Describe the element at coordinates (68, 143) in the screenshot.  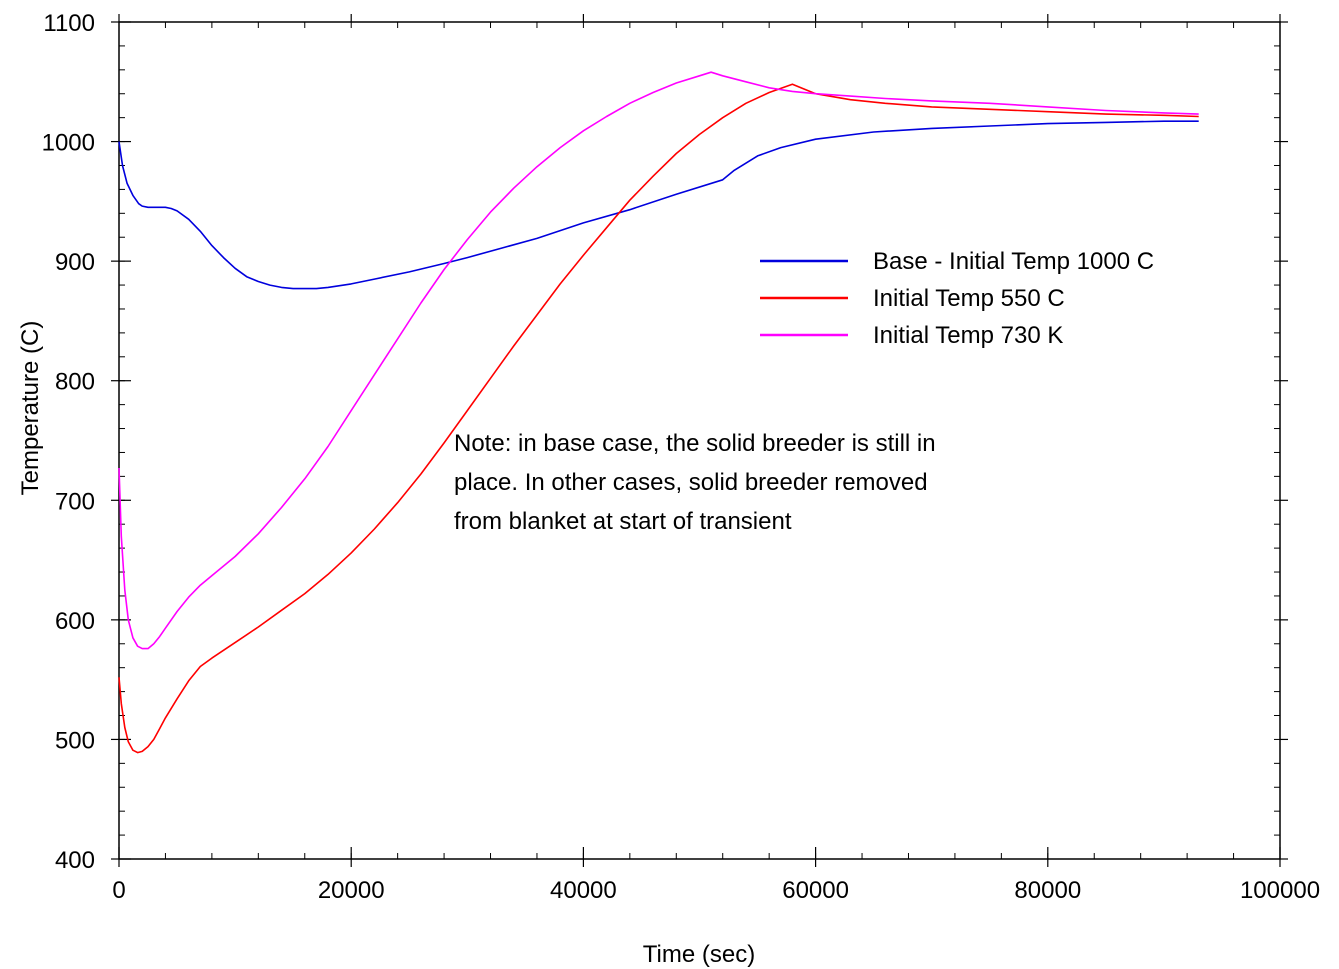
I see `y-tick-label: 1000` at that location.